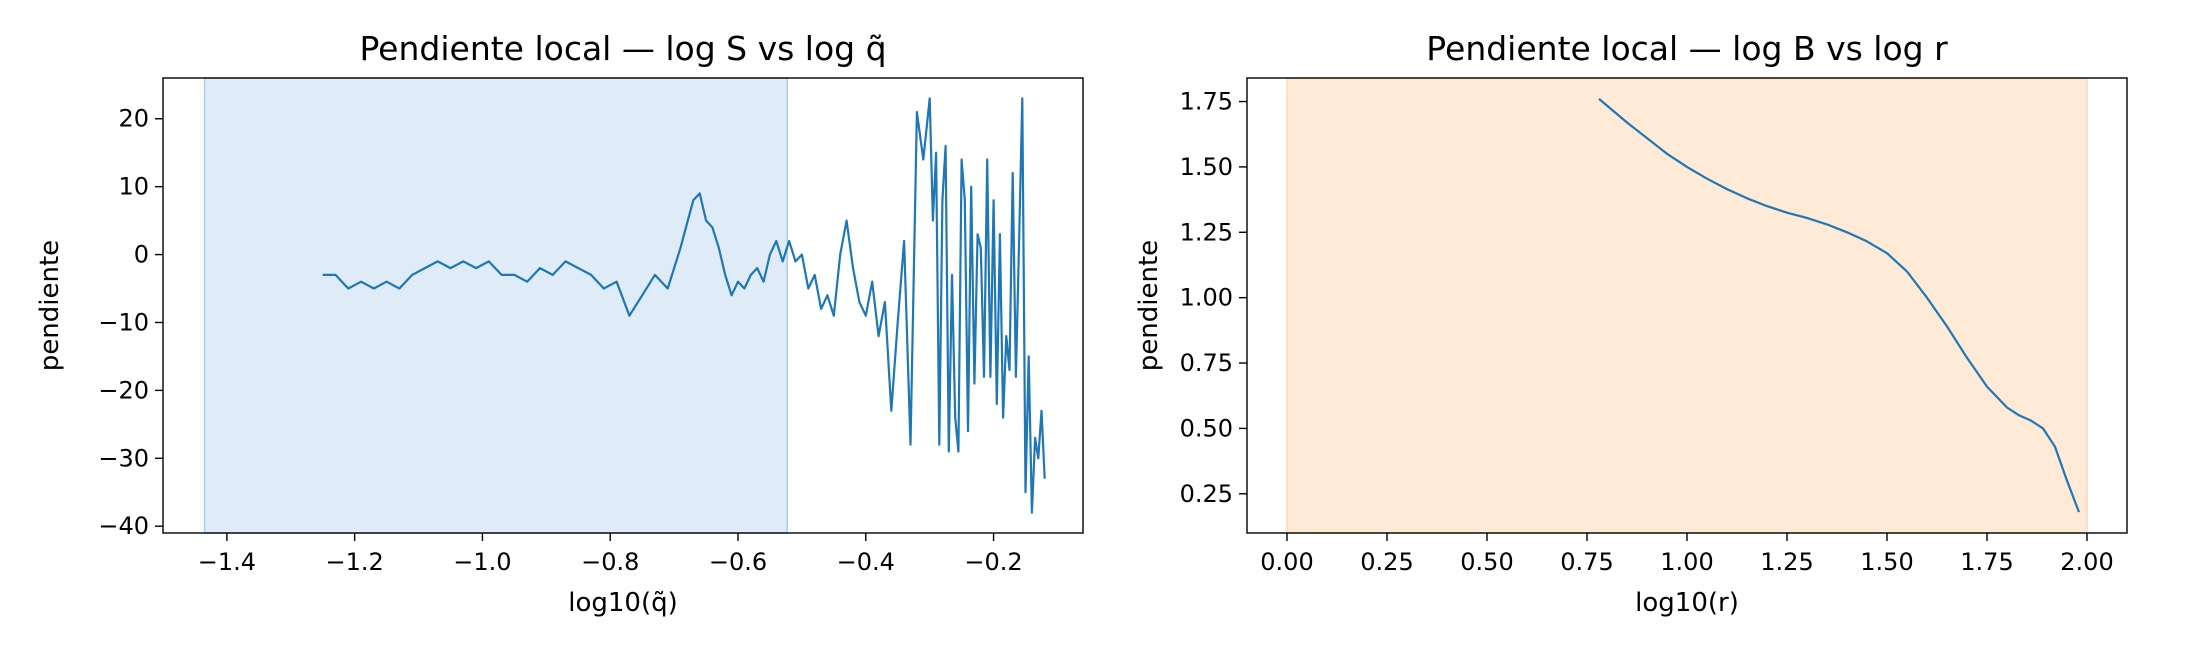 Image resolution: width=2200 pixels, height=664 pixels. I want to click on right-x-tick-label: 0.75, so click(1586, 562).